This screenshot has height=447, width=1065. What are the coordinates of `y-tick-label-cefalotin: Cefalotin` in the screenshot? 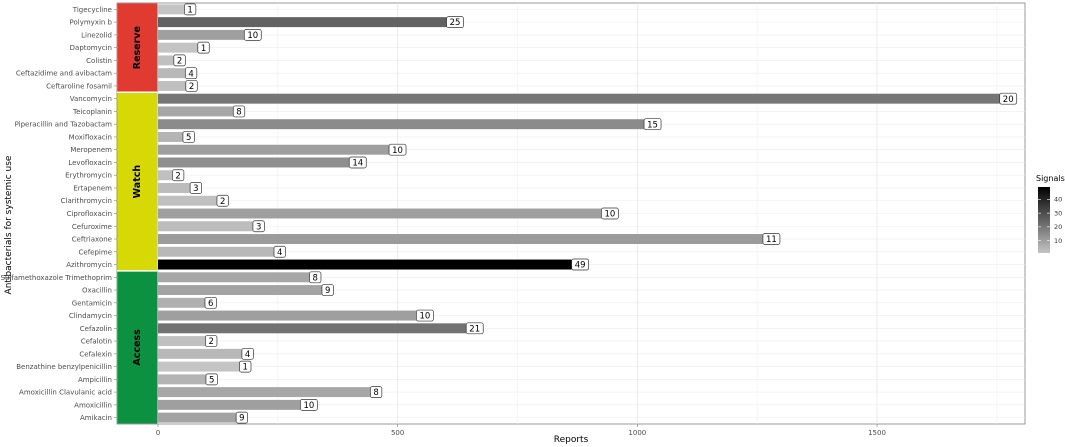 It's located at (96, 342).